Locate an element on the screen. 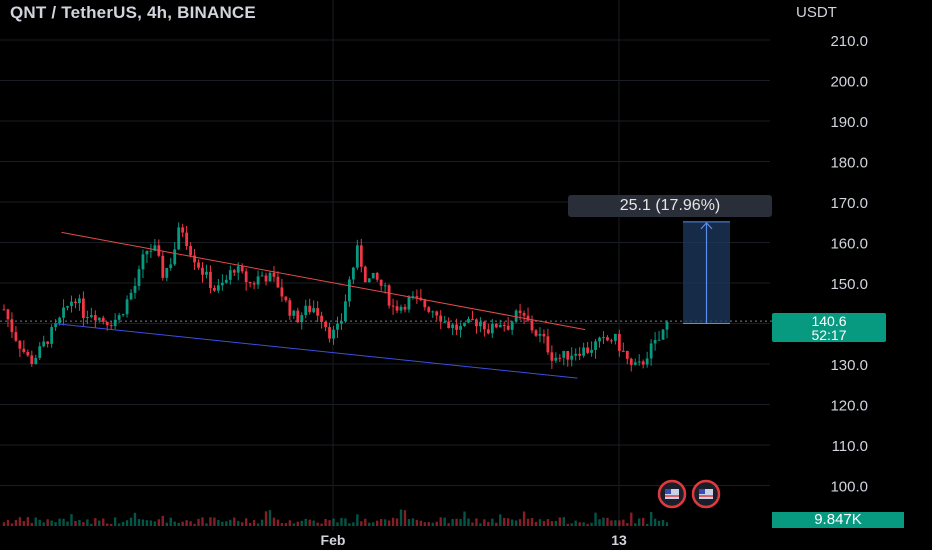  measure-label: 25.1 (17.96%) is located at coordinates (670, 206).